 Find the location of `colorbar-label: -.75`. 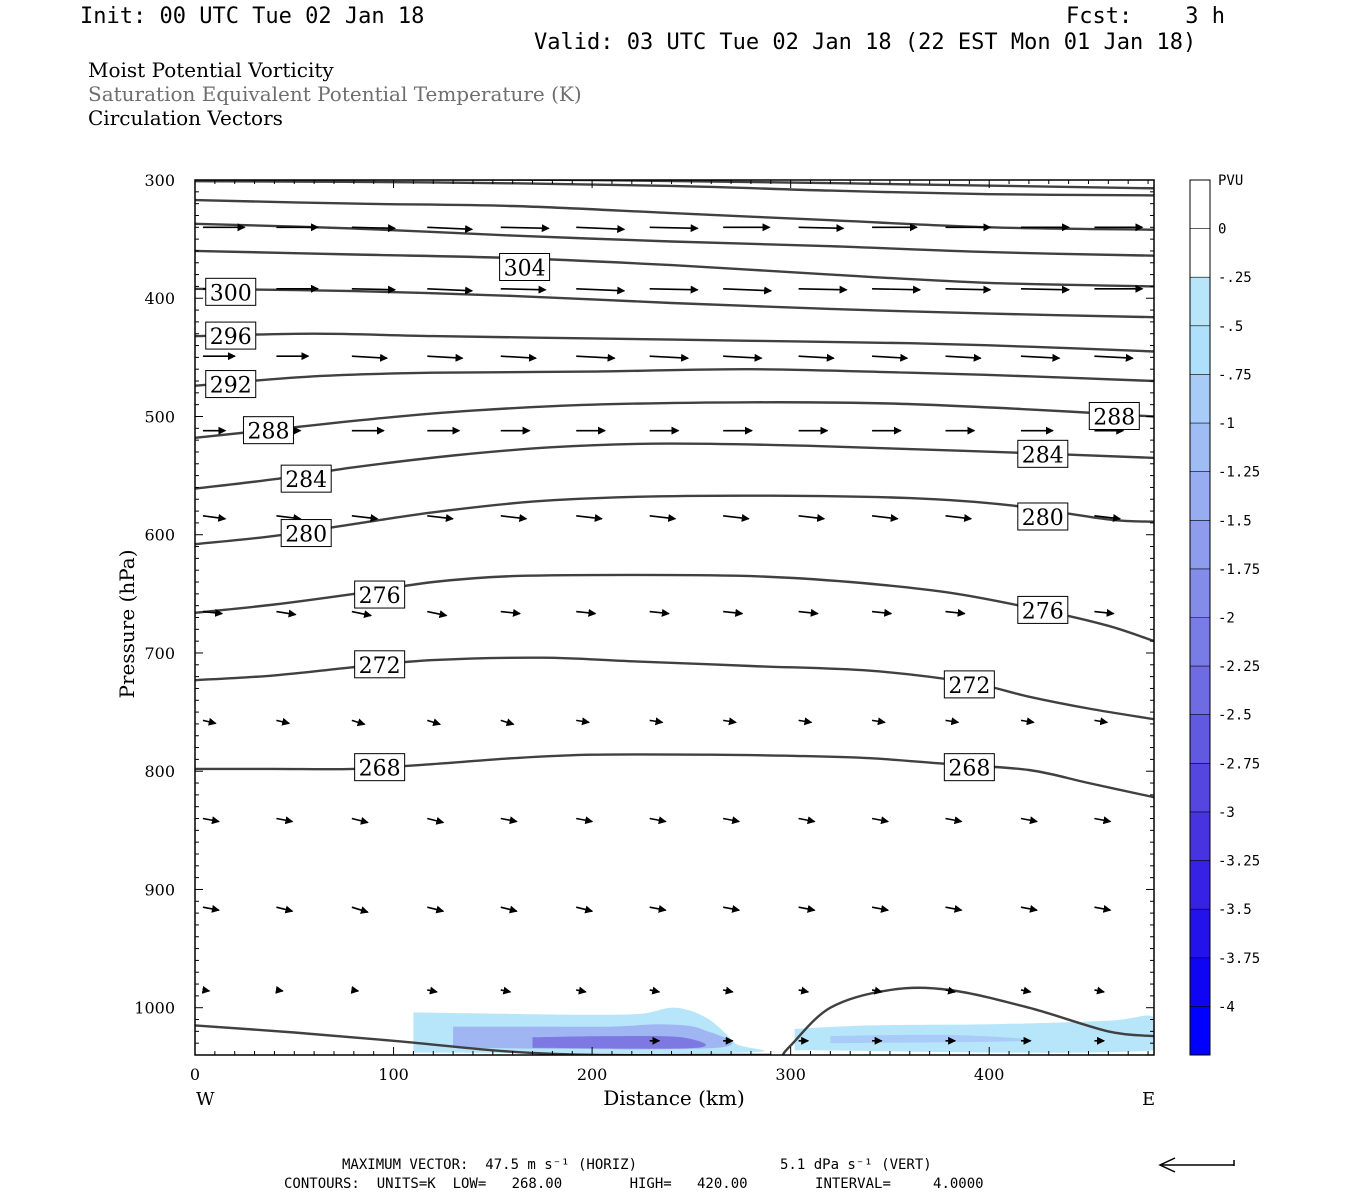

colorbar-label: -.75 is located at coordinates (1235, 375).